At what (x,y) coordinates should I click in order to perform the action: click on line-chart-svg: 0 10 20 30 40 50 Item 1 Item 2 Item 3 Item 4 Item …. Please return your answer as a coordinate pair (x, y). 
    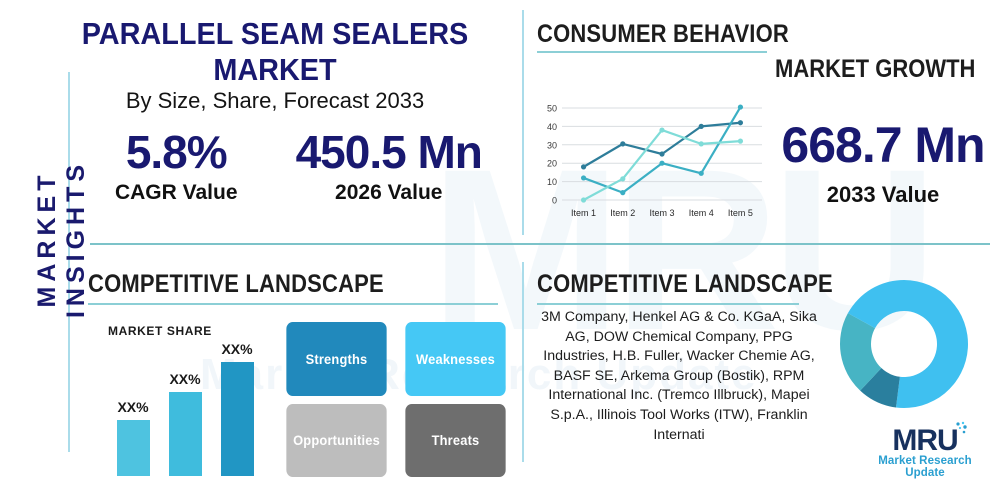
    Looking at the image, I should click on (654, 161).